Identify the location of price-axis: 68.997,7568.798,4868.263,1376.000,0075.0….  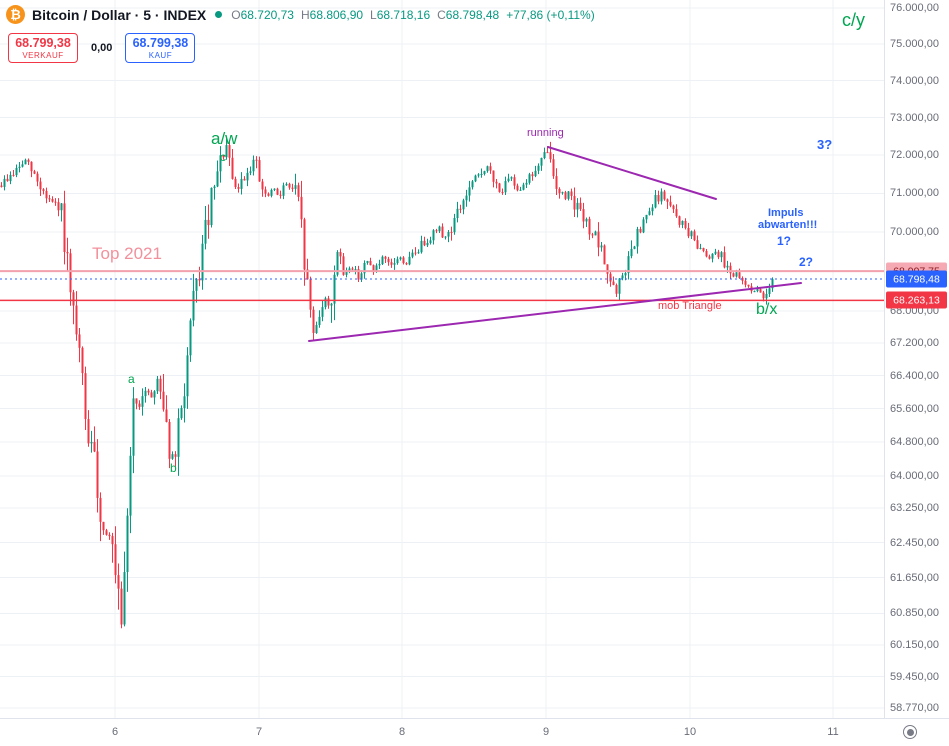
(916, 359).